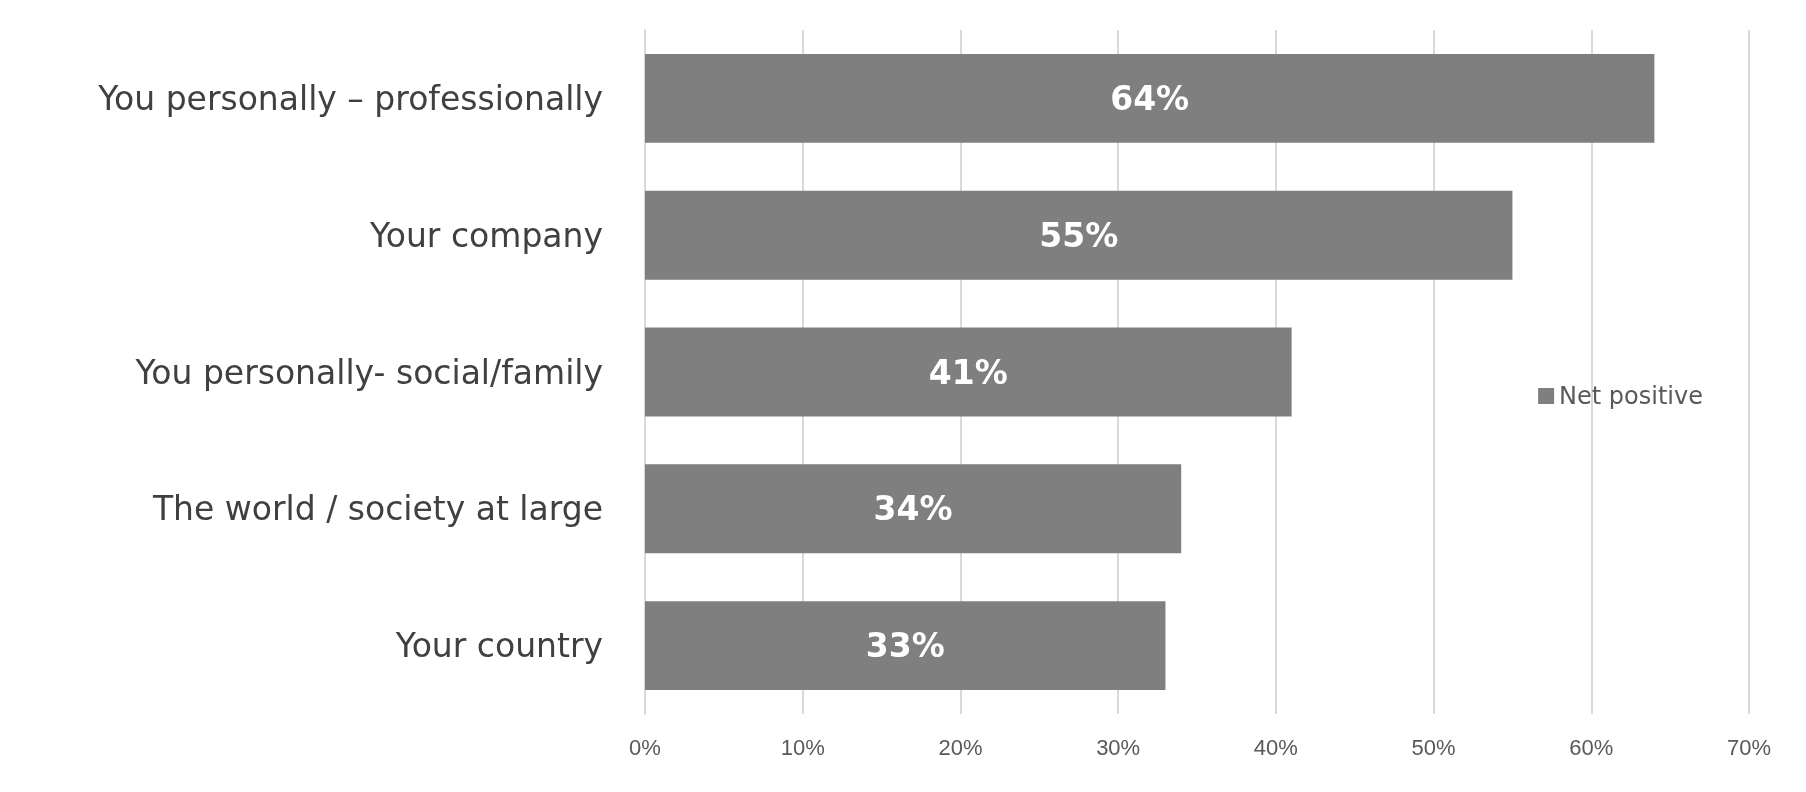 The height and width of the screenshot is (792, 1806). Describe the element at coordinates (350, 98) in the screenshot. I see `y-tick-label: You personally – professionally` at that location.